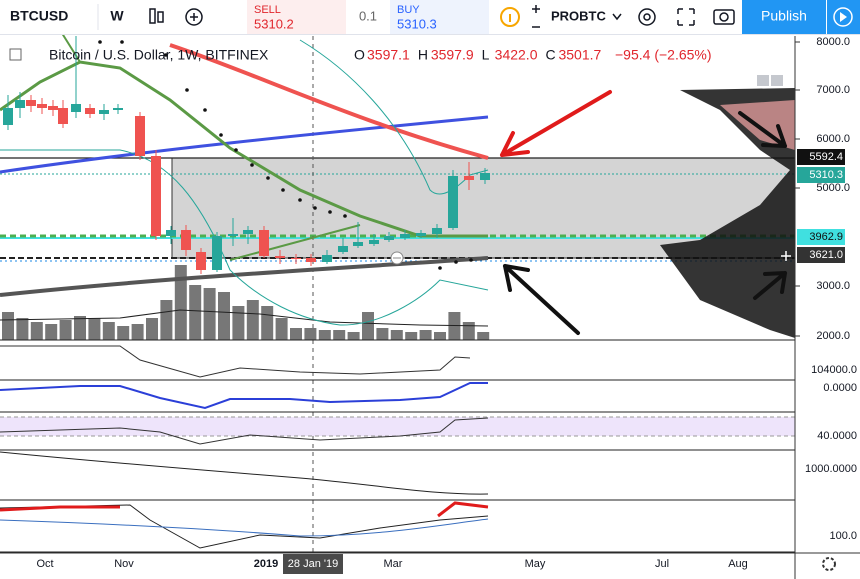  What do you see at coordinates (826, 255) in the screenshot?
I see `price-badge-label: 3621.0` at bounding box center [826, 255].